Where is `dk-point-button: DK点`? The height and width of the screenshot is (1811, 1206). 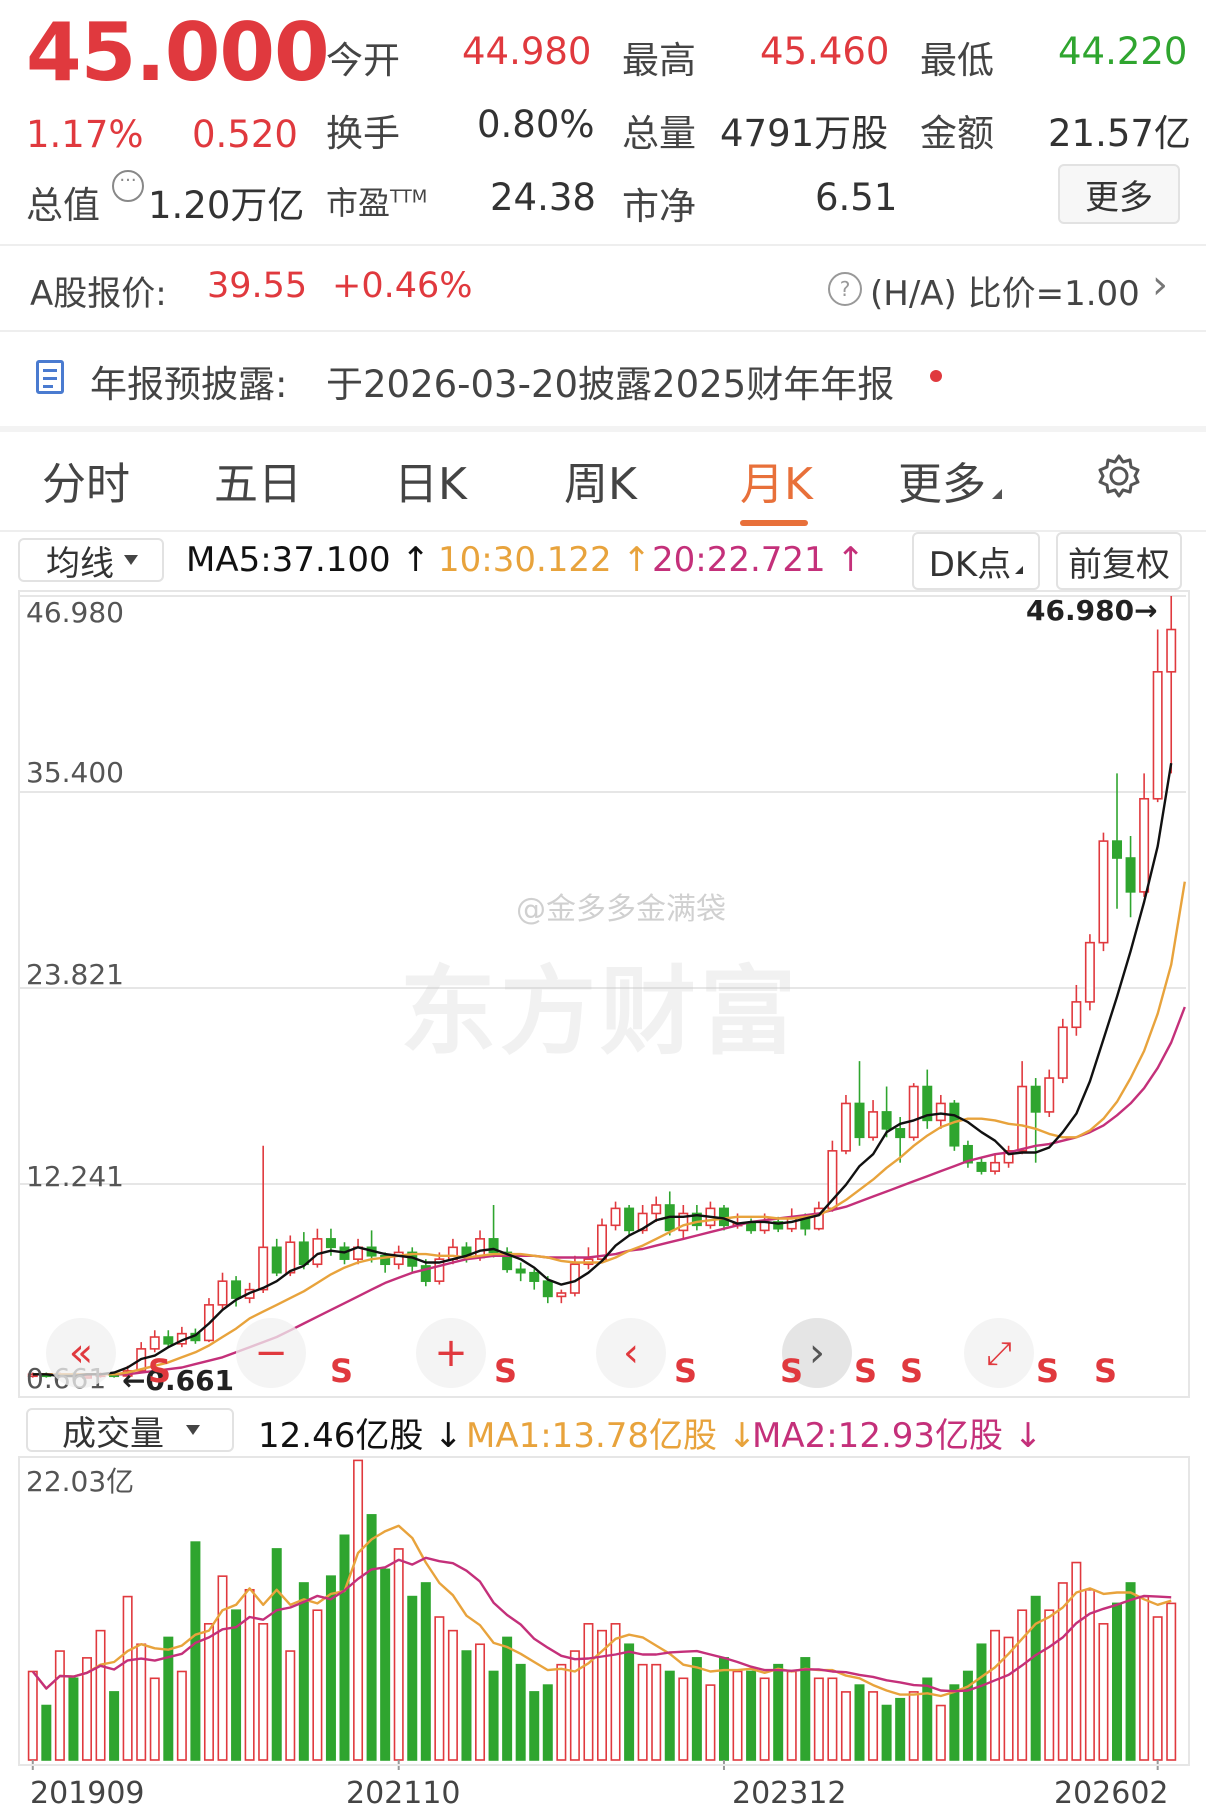
dk-point-button: DK点 is located at coordinates (976, 561).